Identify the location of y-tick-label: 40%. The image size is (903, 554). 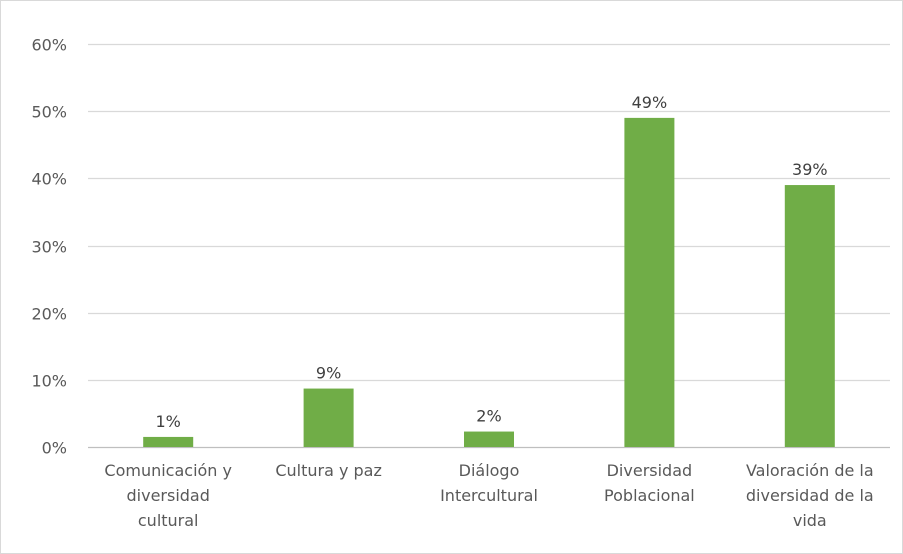
(49, 179).